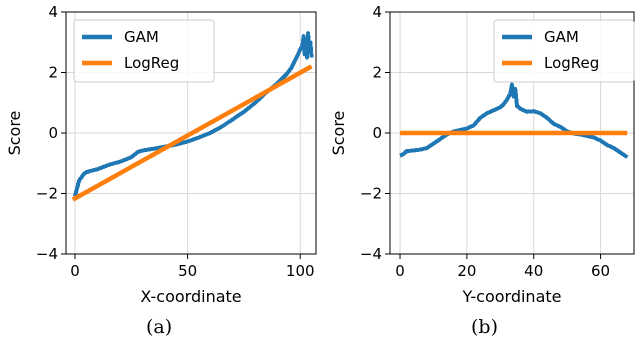 Image resolution: width=640 pixels, height=347 pixels. What do you see at coordinates (190, 296) in the screenshot?
I see `x-axis-label: X-coordinate` at bounding box center [190, 296].